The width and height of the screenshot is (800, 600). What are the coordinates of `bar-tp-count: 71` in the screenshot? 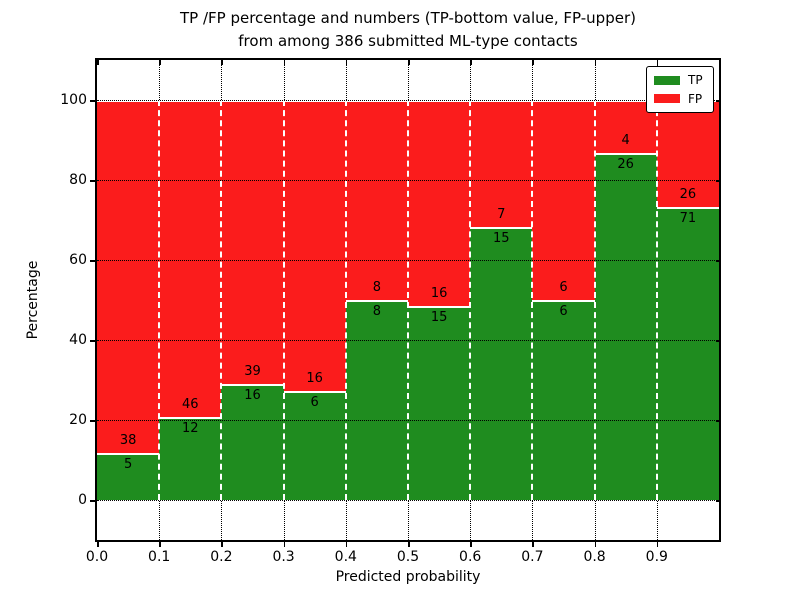 It's located at (688, 219).